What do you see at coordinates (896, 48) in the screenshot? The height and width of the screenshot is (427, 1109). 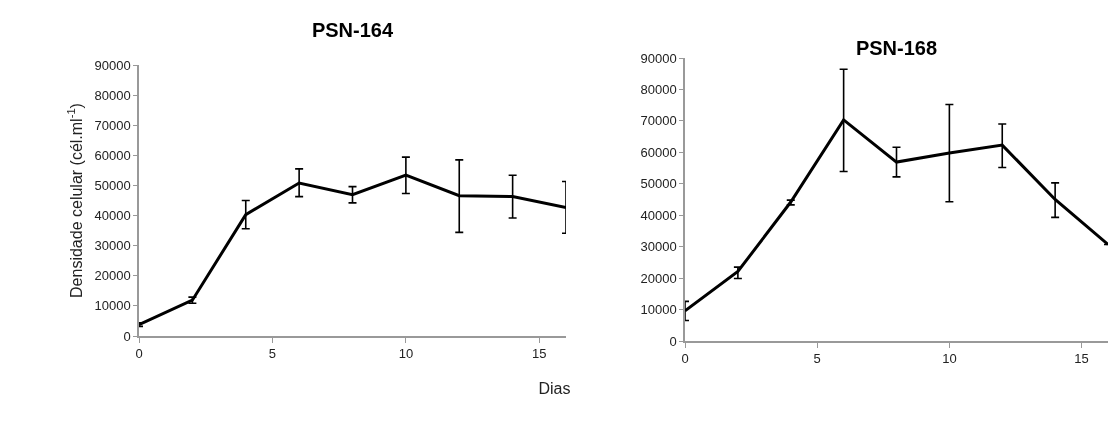 I see `chart-title: PSN-168` at bounding box center [896, 48].